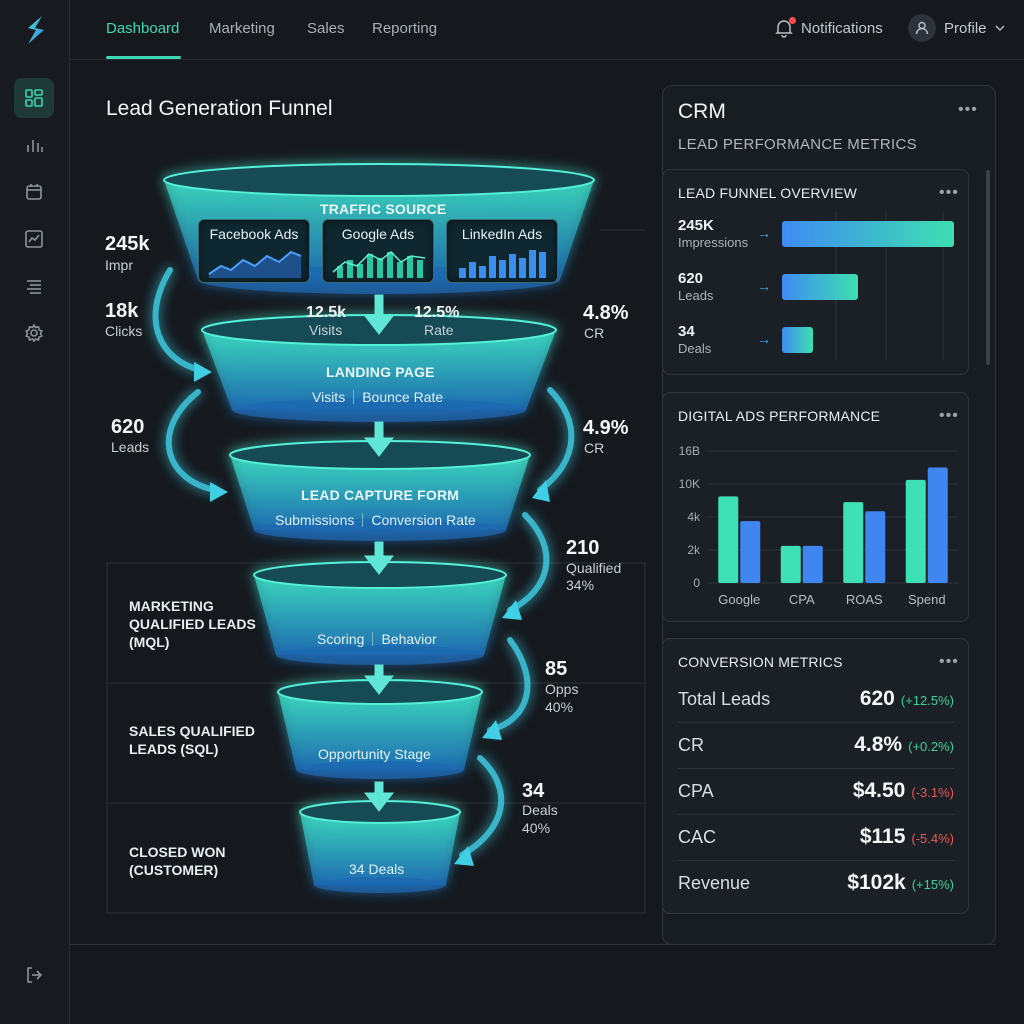 Image resolution: width=1024 pixels, height=1024 pixels. I want to click on conversion-metrics-card: CONVERSION METRICS •••, so click(815, 776).